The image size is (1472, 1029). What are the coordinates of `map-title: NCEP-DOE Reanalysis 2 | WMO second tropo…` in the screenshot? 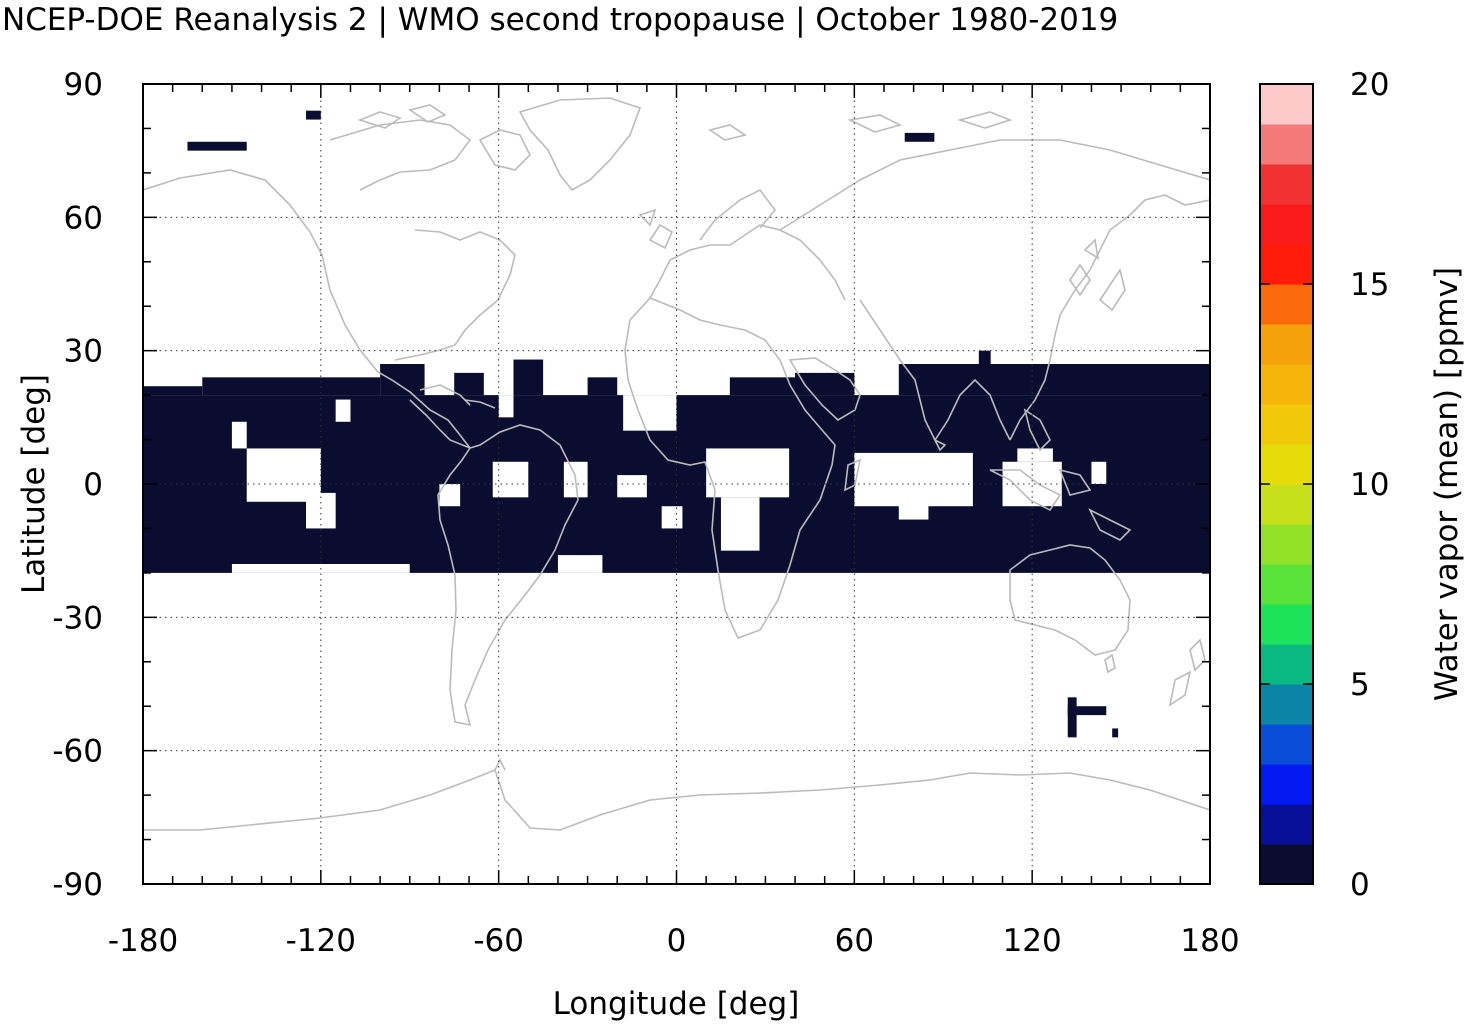 It's located at (560, 20).